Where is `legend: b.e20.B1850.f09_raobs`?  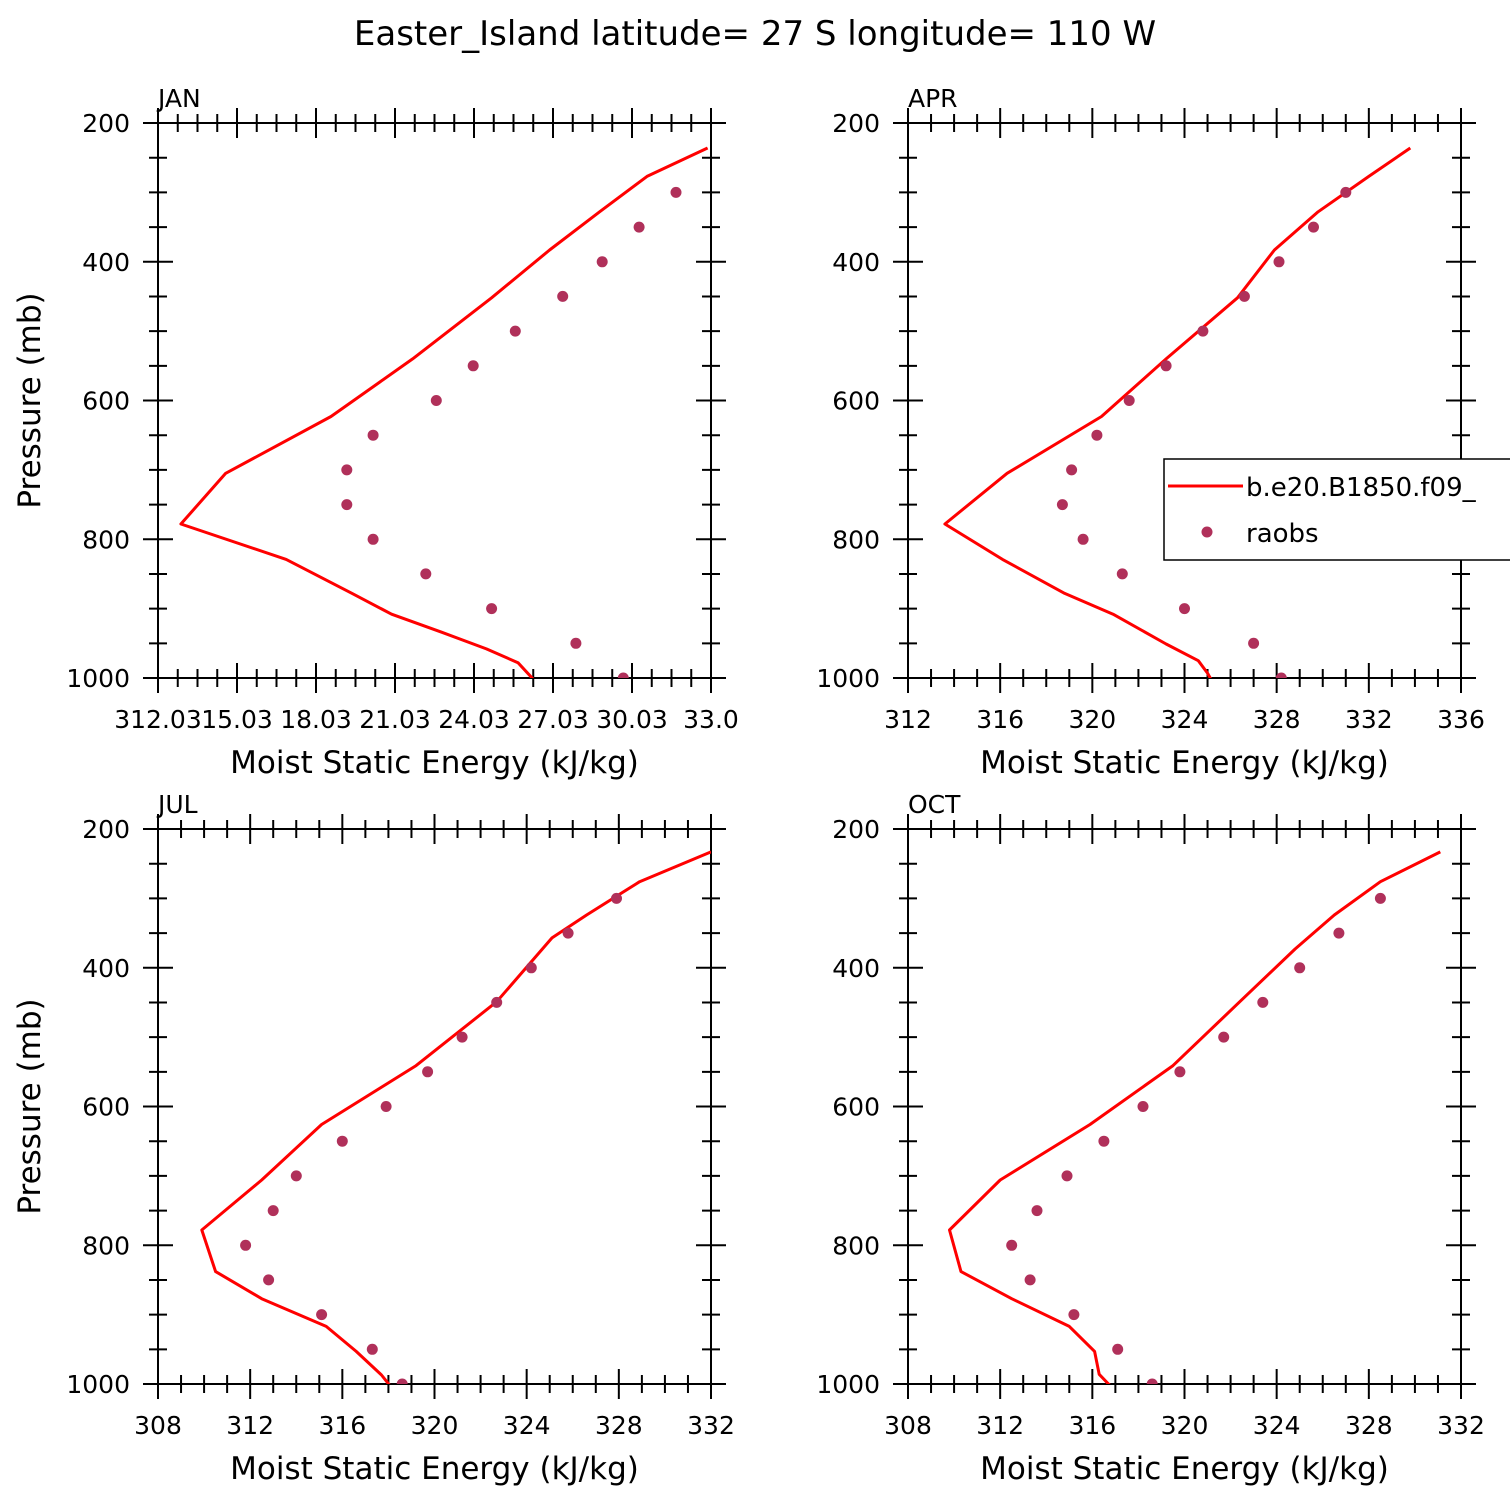 legend: b.e20.B1850.f09_raobs is located at coordinates (1336, 509).